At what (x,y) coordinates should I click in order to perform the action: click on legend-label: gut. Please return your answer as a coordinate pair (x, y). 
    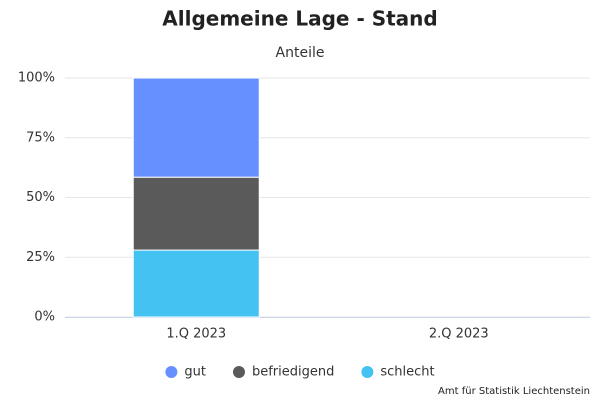
    Looking at the image, I should click on (195, 372).